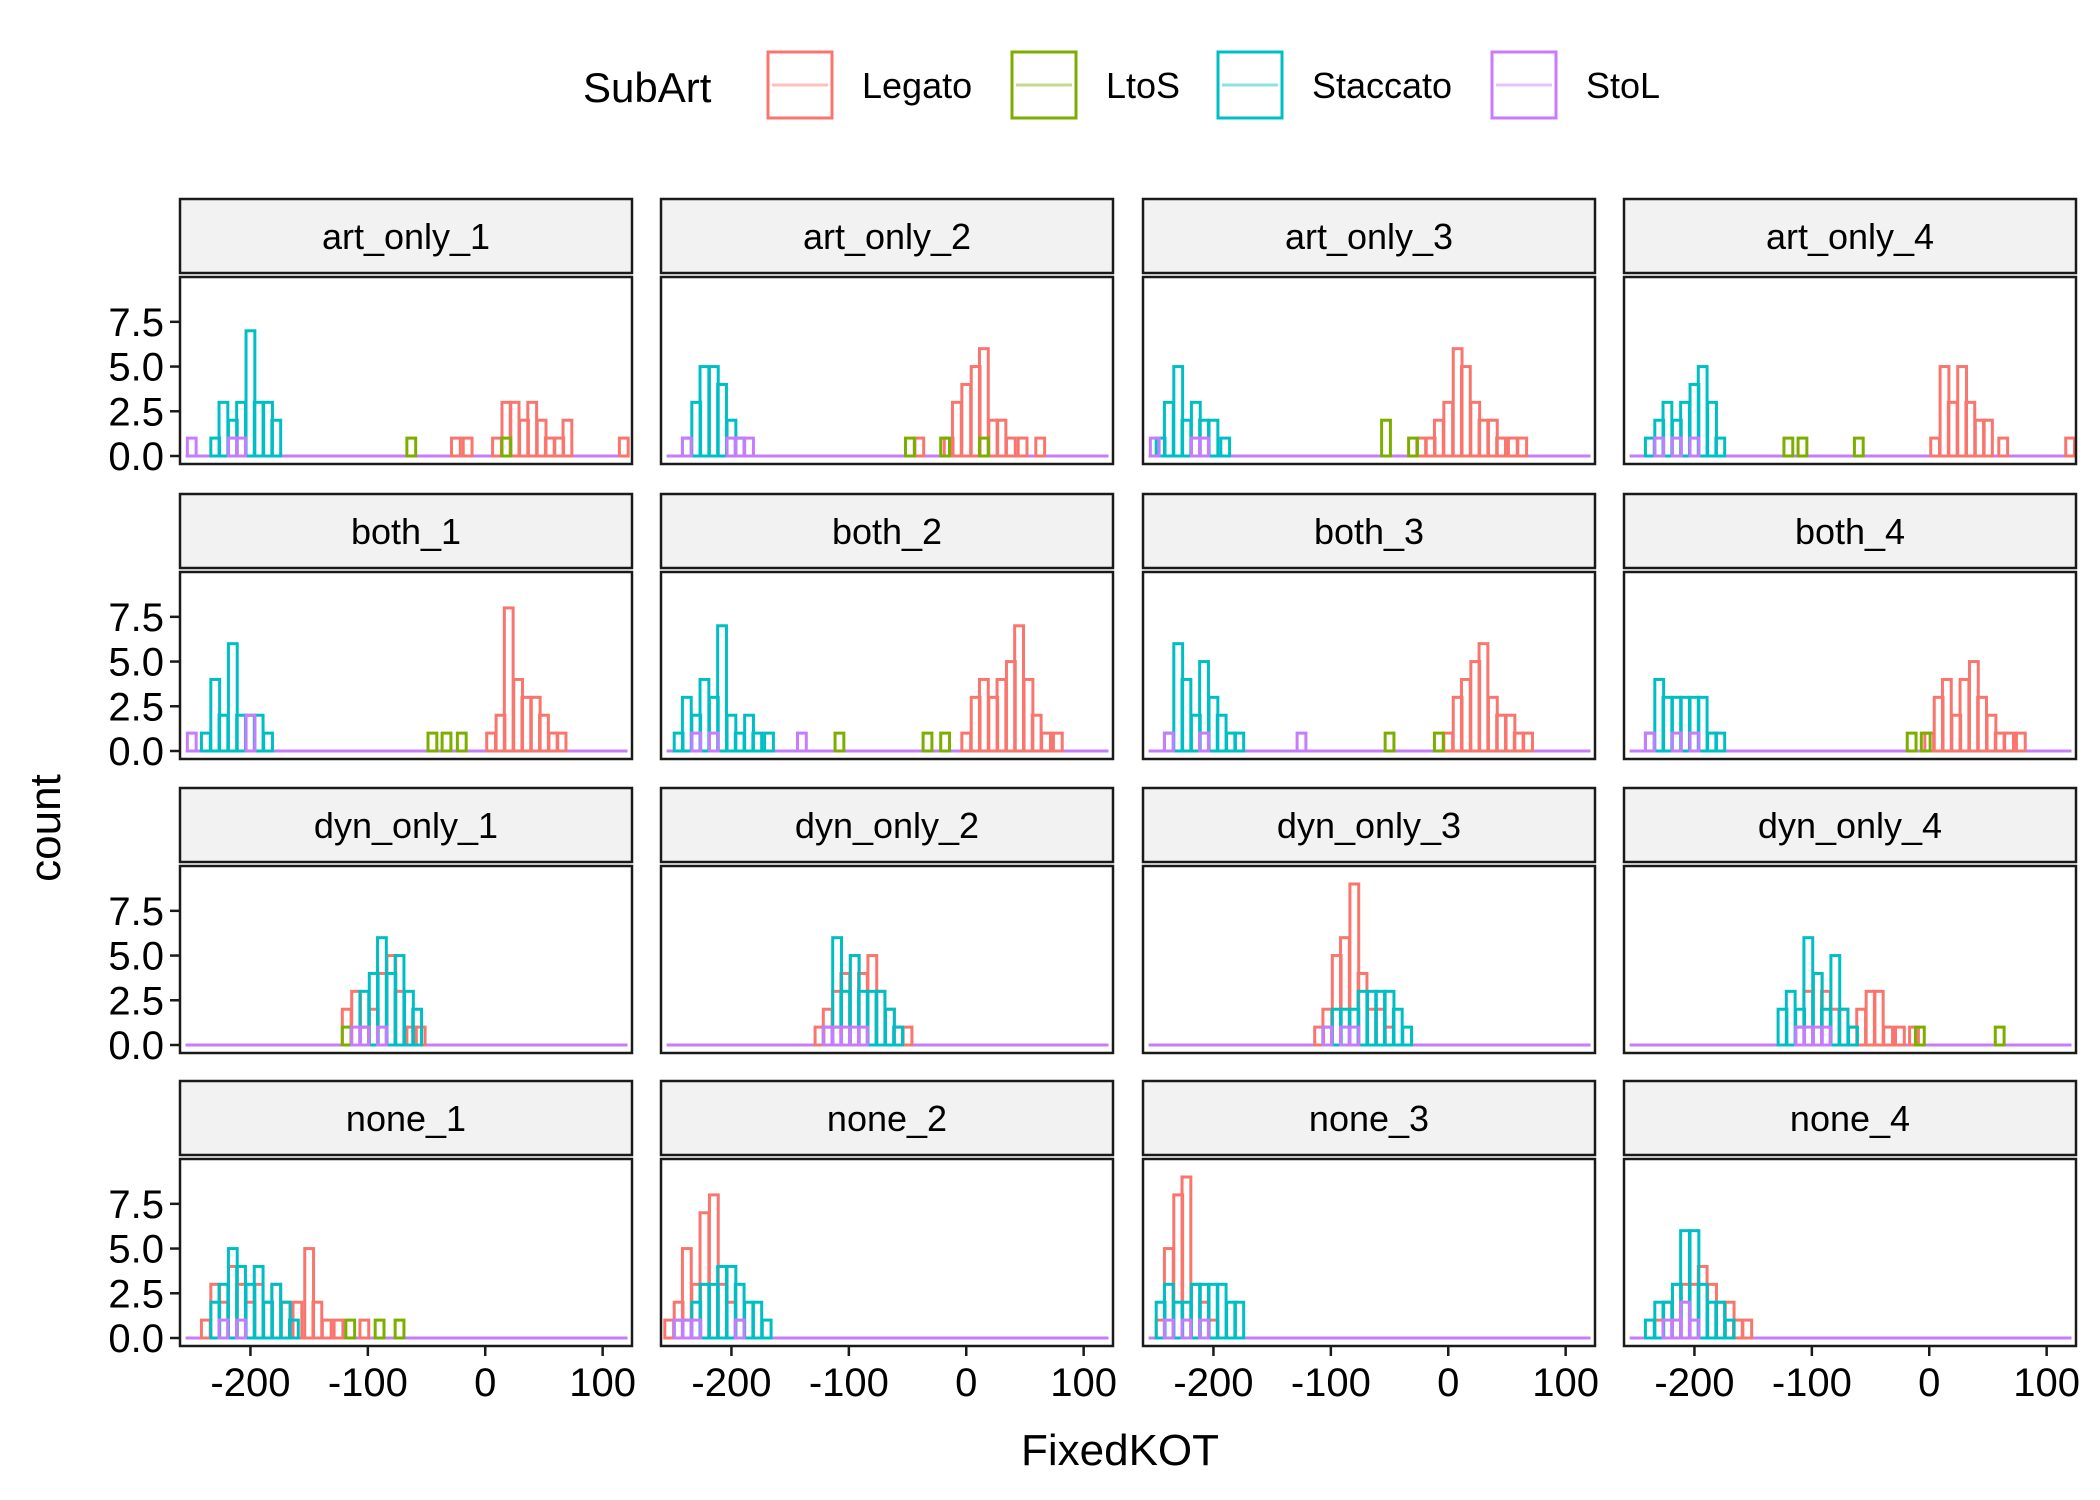 The width and height of the screenshot is (2100, 1500). Describe the element at coordinates (731, 1383) in the screenshot. I see `x-tick-label: -200` at that location.